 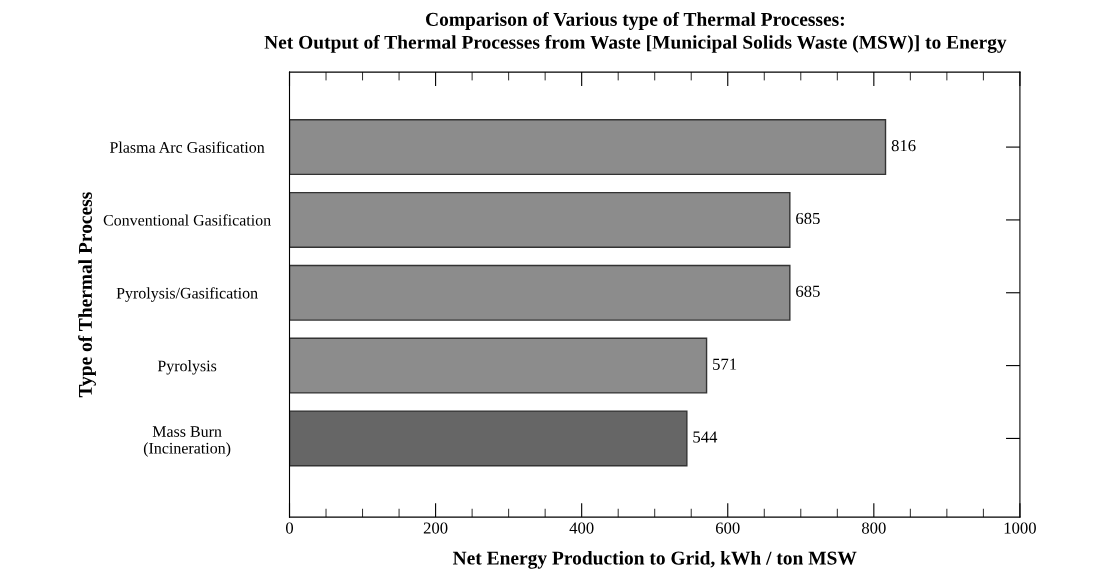 What do you see at coordinates (581, 528) in the screenshot?
I see `x-tick-label: 400` at bounding box center [581, 528].